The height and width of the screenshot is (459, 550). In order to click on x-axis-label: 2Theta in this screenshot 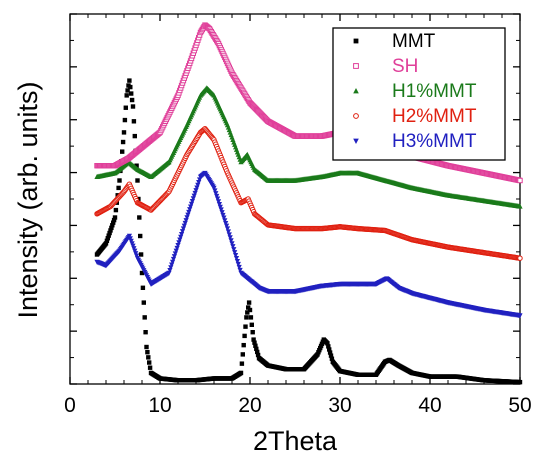, I will do `click(295, 441)`.